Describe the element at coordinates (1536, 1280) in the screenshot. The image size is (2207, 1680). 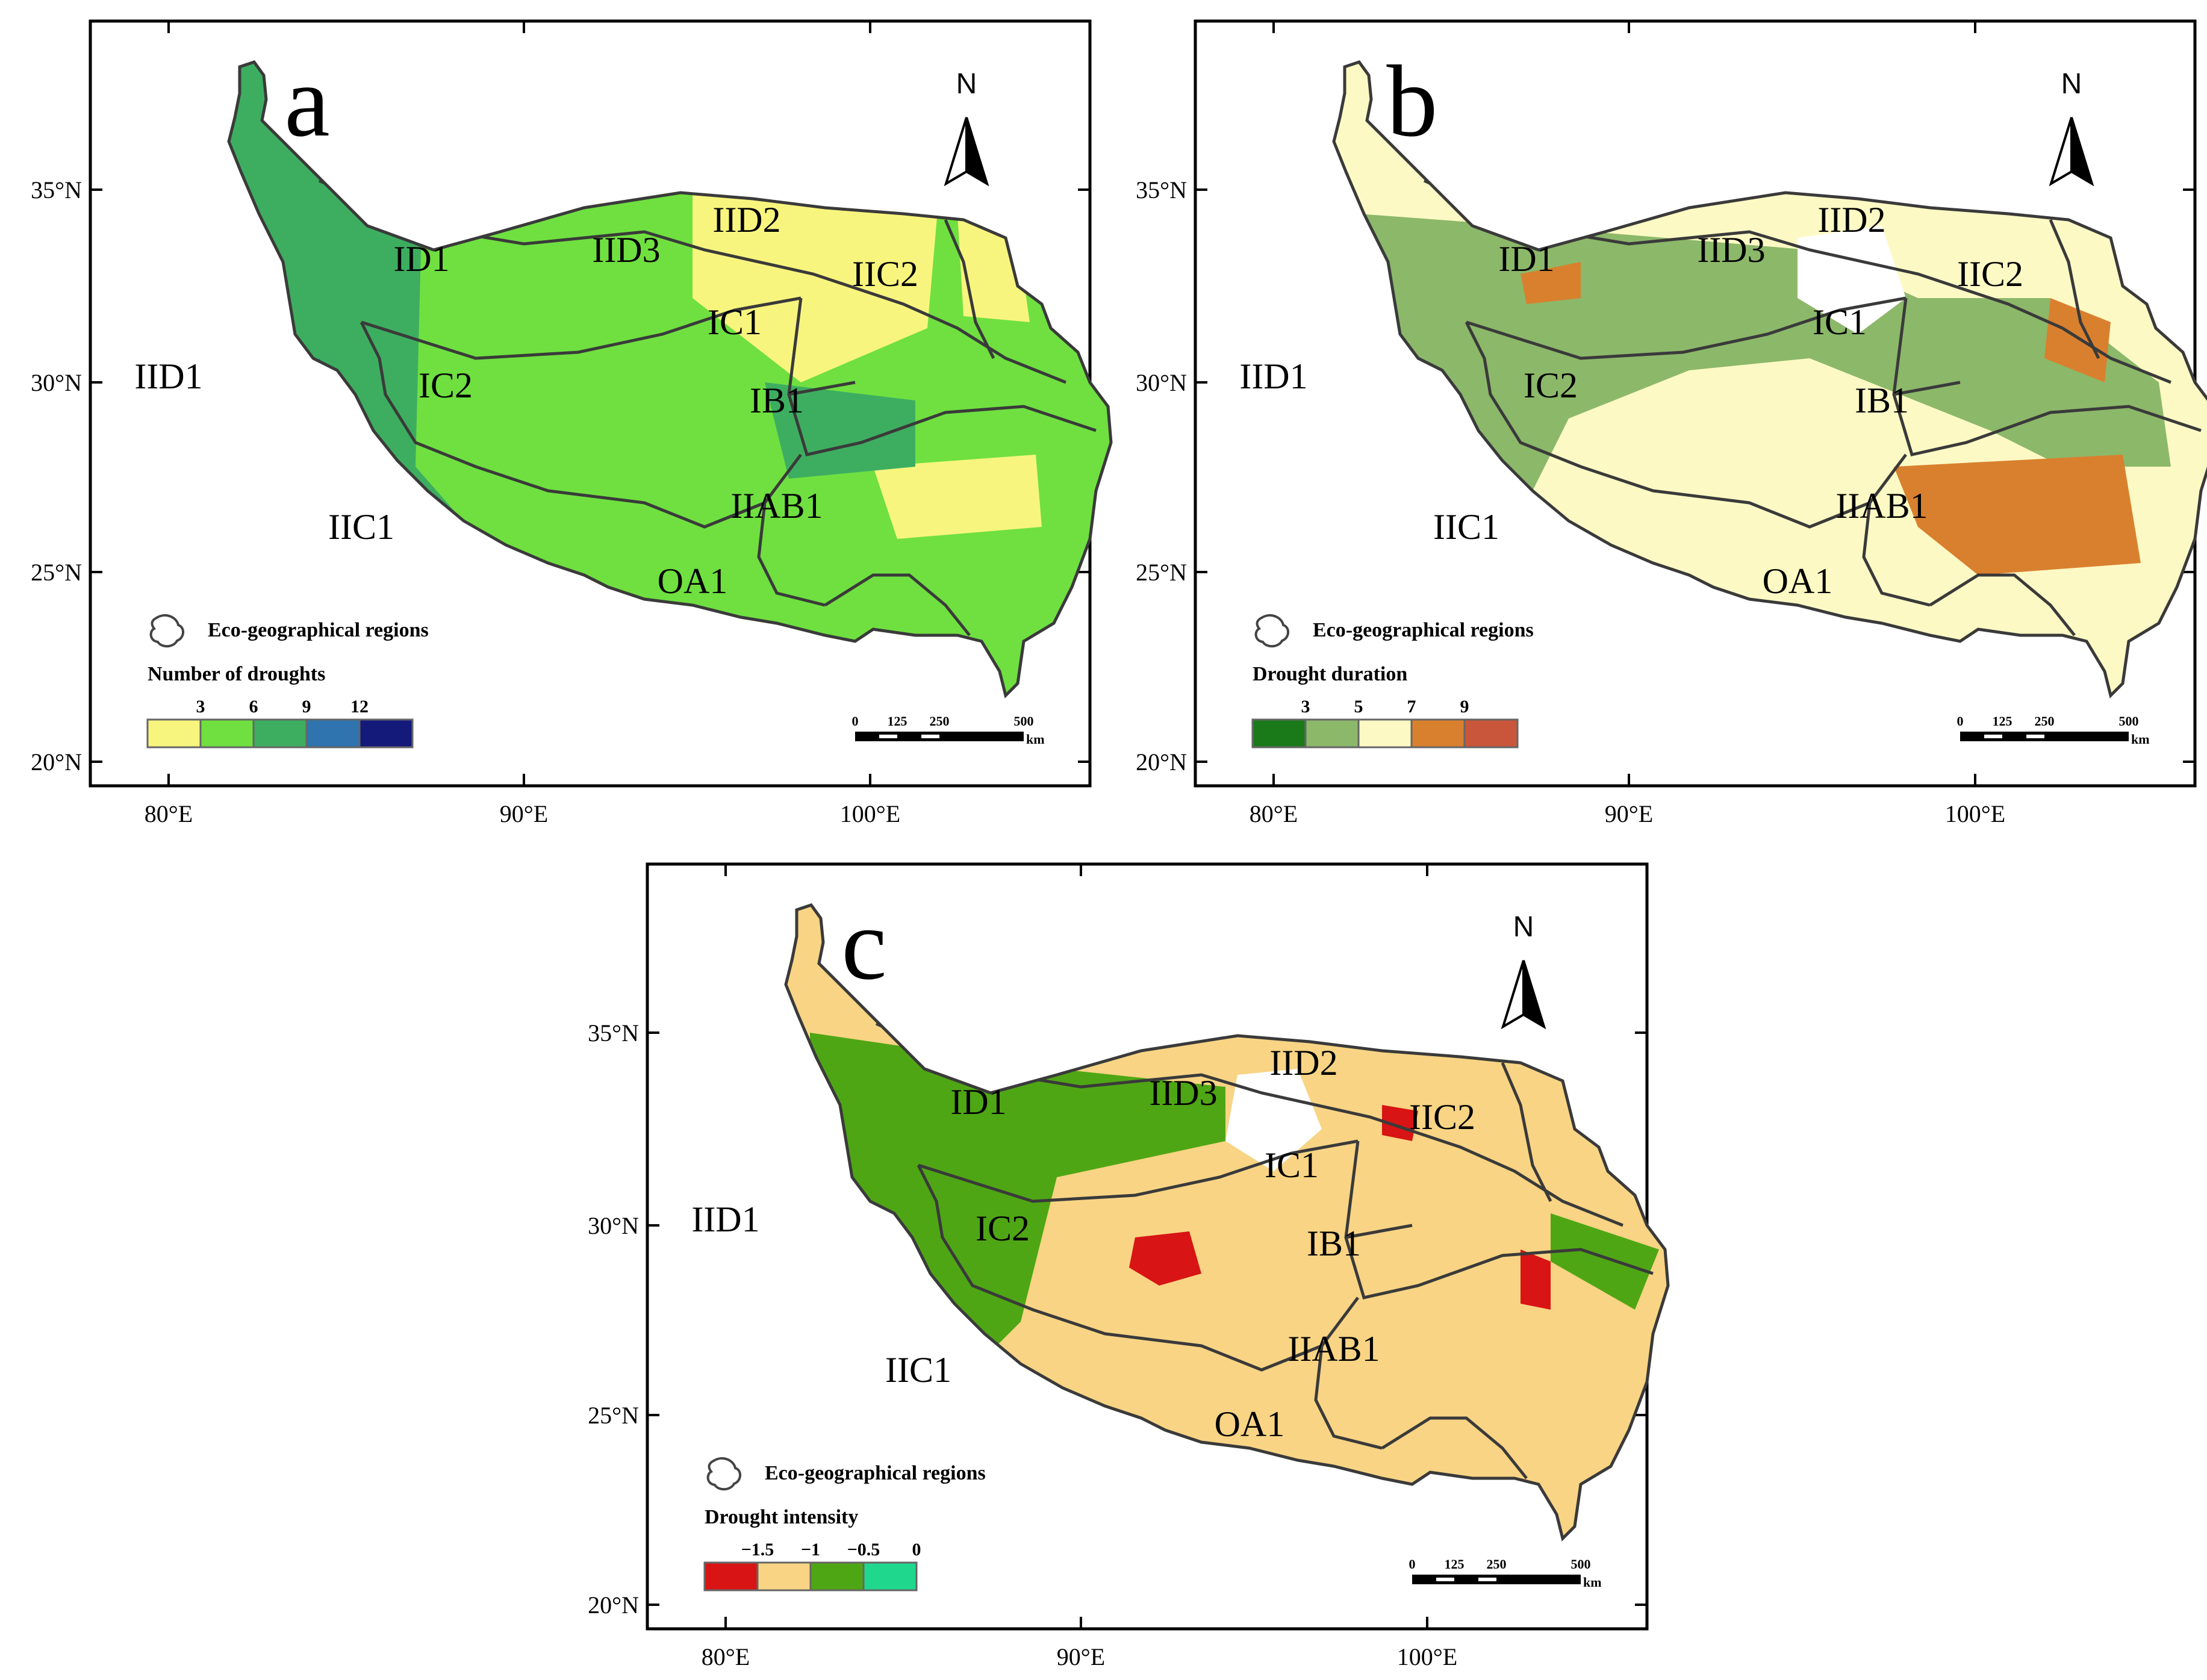
I see `patch-red` at that location.